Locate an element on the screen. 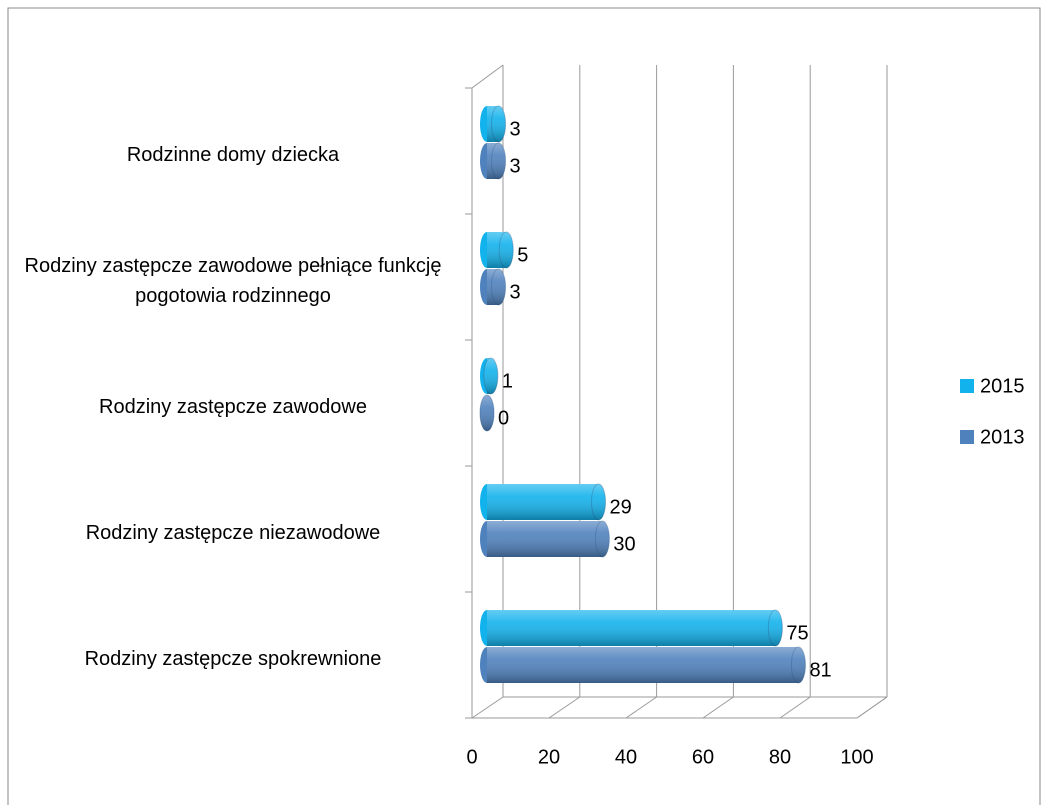  x-tick-label: 100 is located at coordinates (856, 757).